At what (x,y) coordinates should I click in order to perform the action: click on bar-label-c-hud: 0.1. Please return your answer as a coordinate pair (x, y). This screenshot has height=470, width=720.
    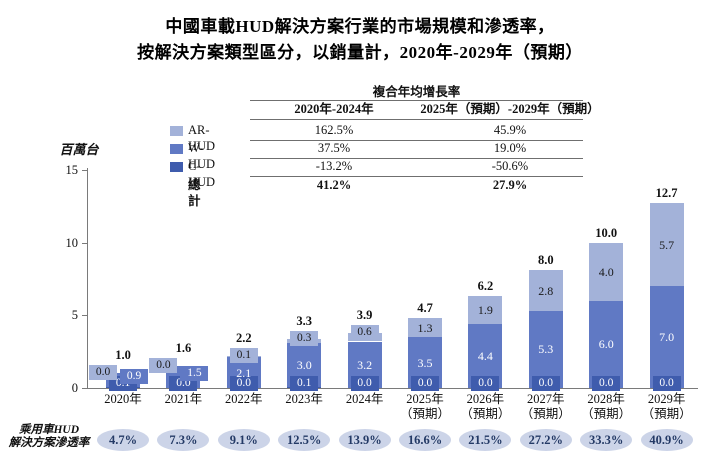
    Looking at the image, I should click on (304, 383).